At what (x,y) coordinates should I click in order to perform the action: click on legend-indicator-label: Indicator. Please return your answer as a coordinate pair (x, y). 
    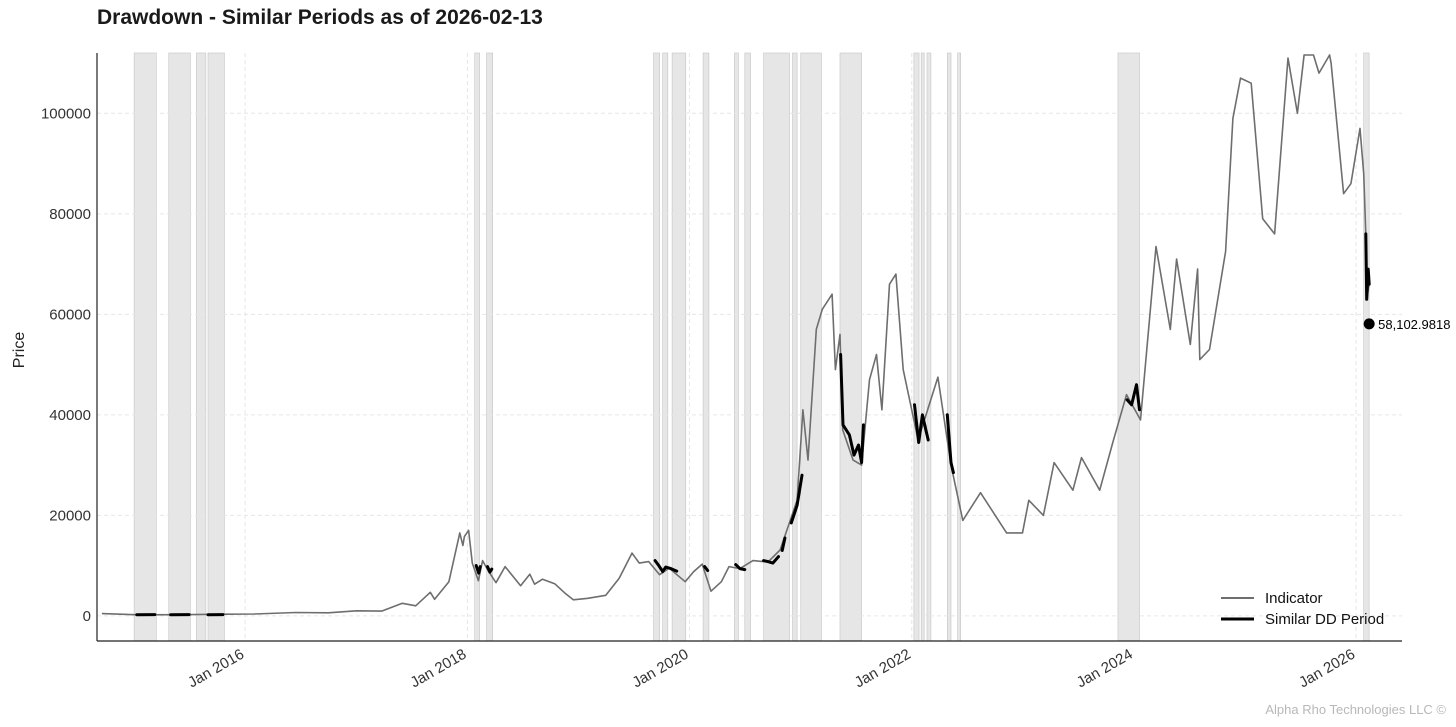
    Looking at the image, I should click on (1294, 598).